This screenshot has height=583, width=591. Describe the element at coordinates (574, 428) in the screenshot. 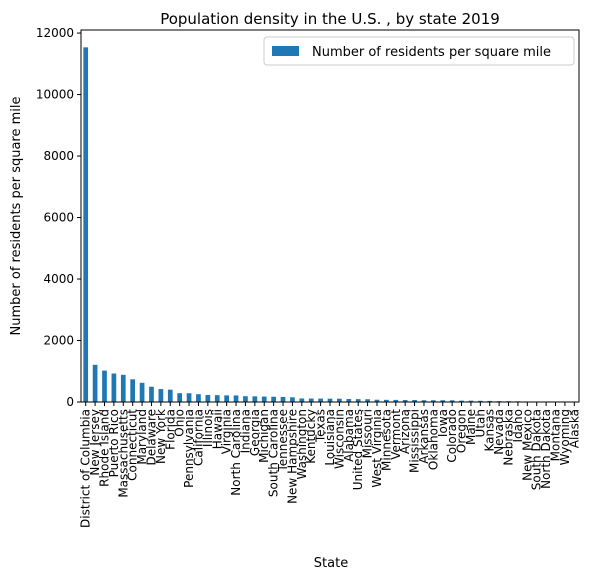

I see `x-tick-label: Alaska` at that location.